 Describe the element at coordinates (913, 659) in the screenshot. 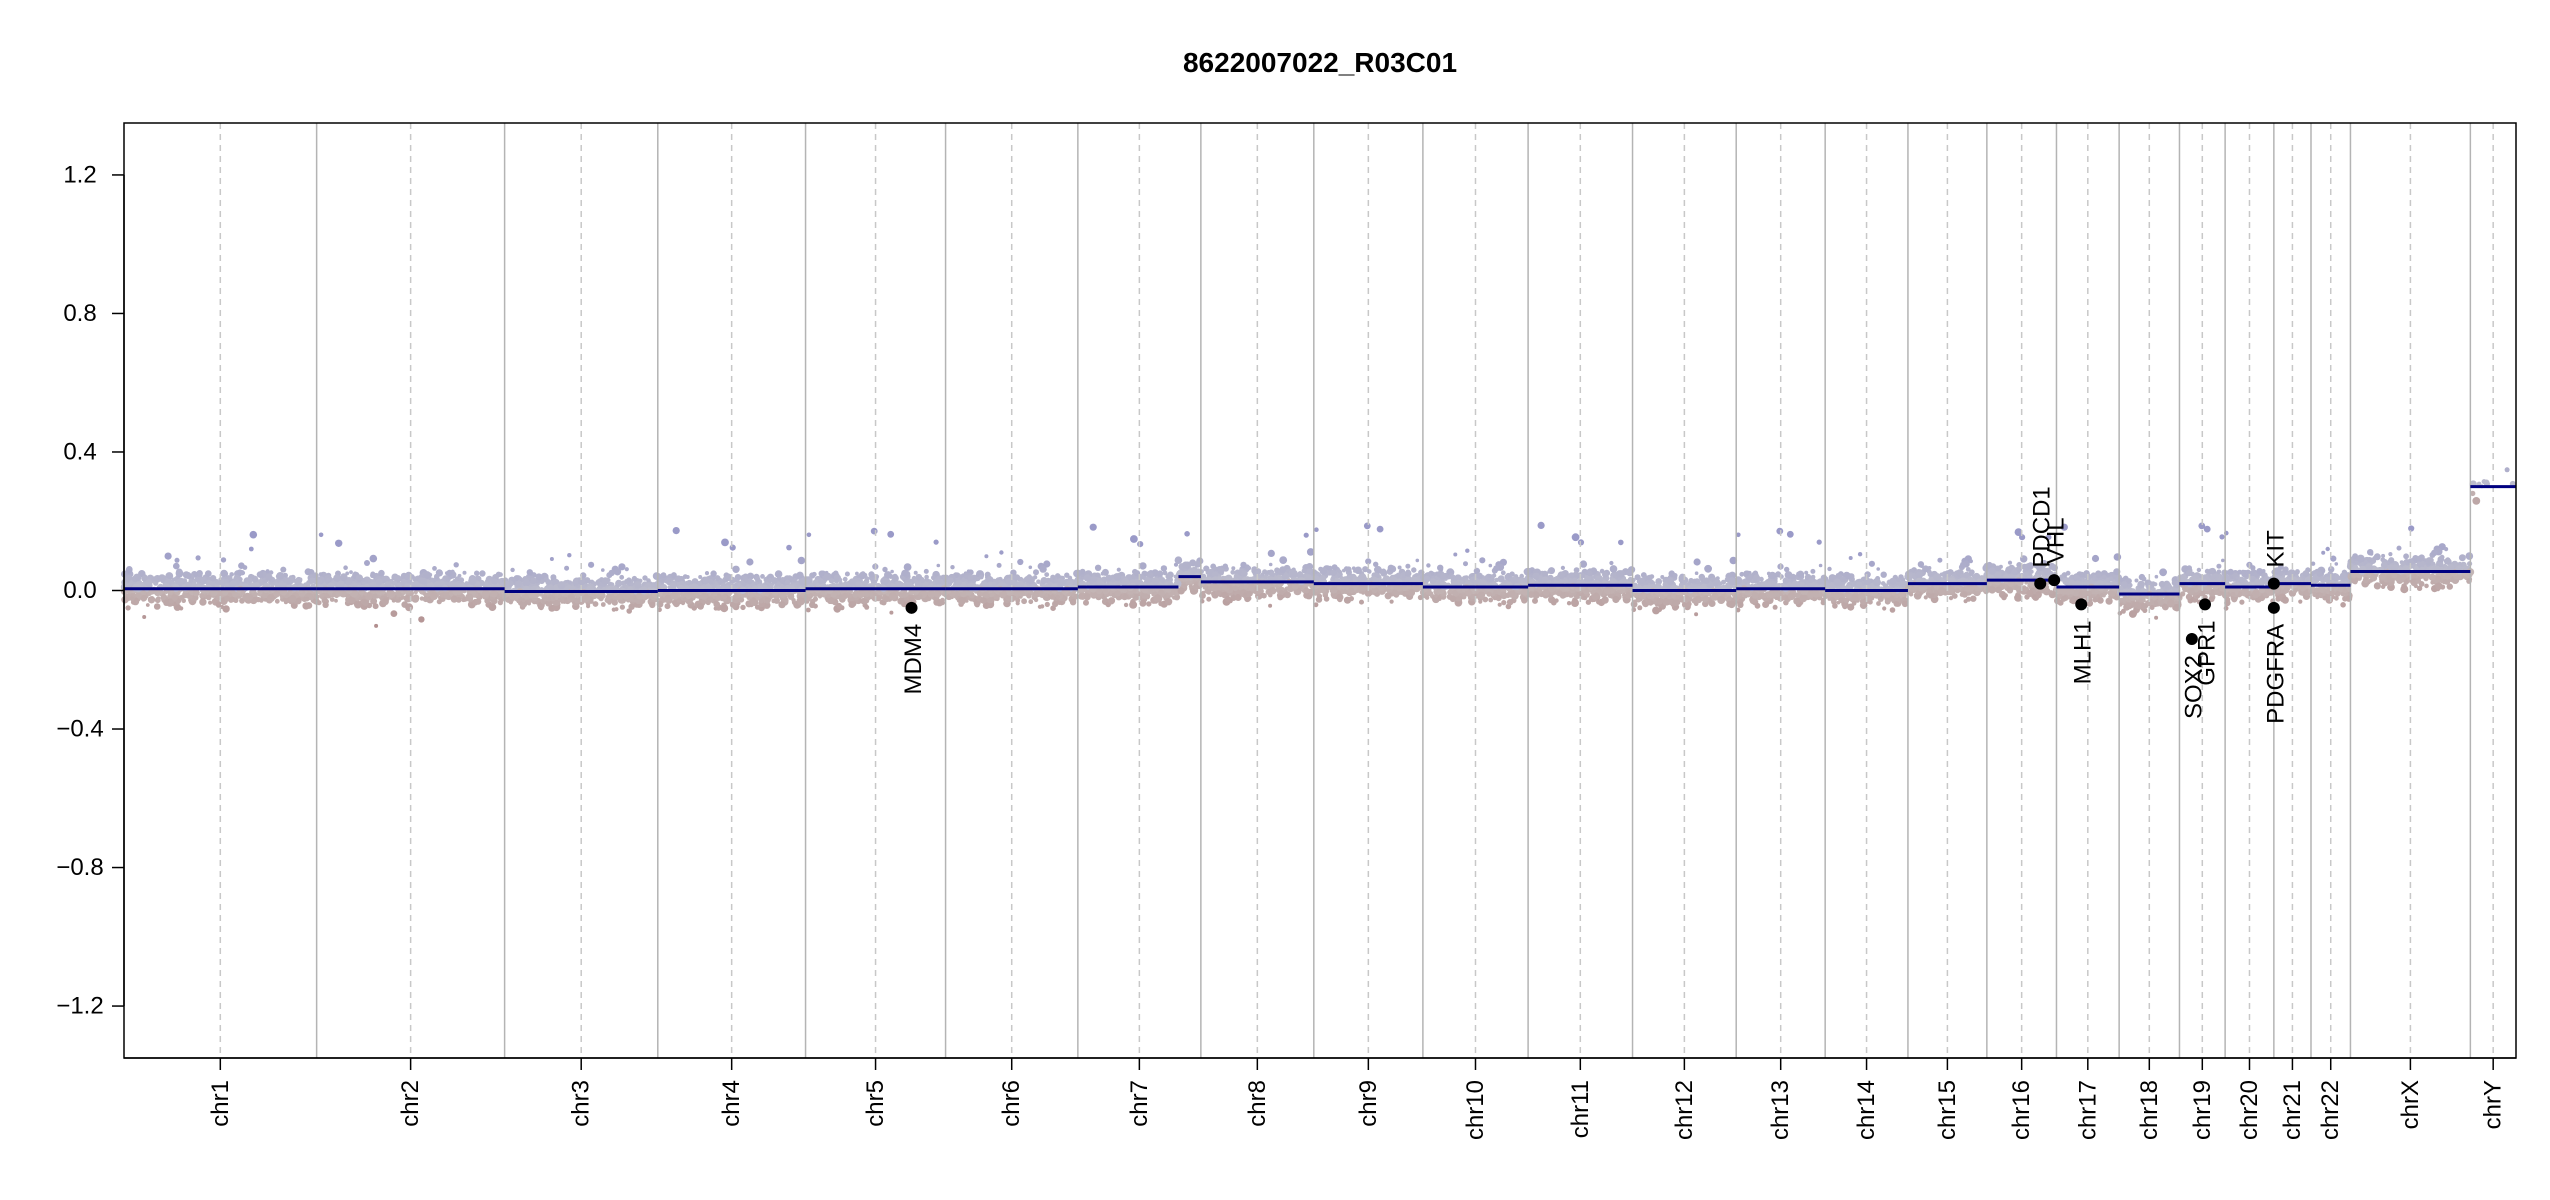

I see `gene-label: MDM4` at that location.